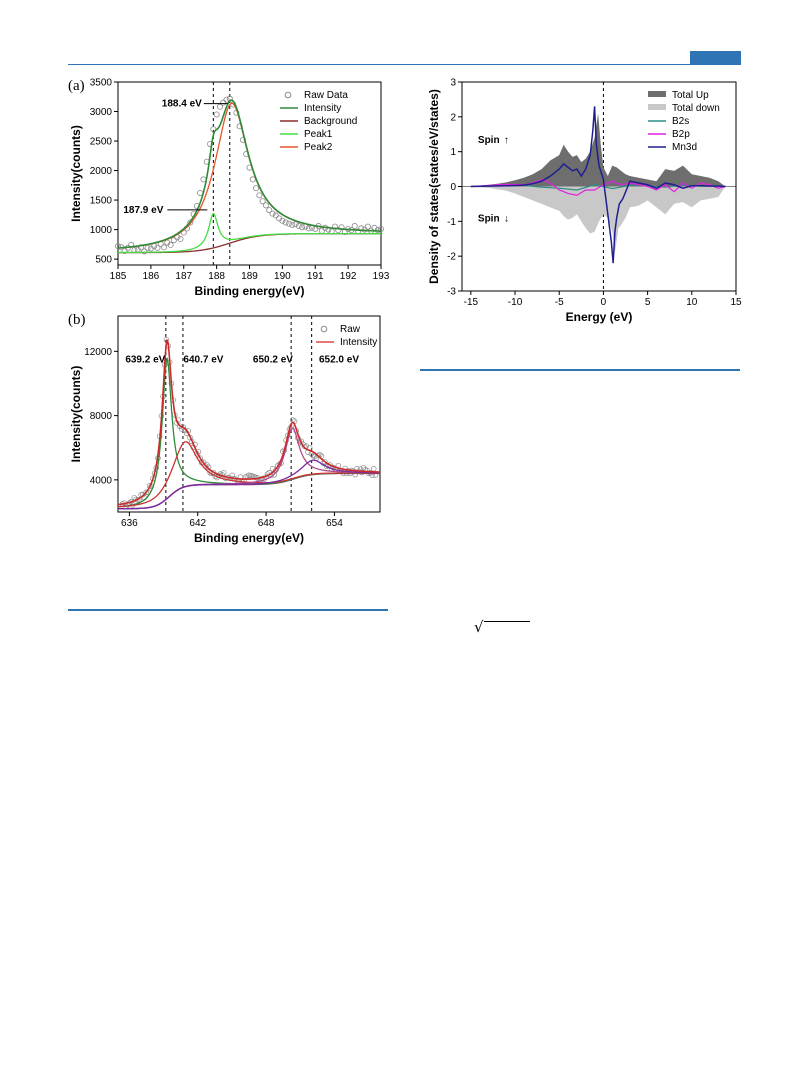 Image resolution: width=809 pixels, height=1067 pixels. I want to click on legend-label: Background, so click(330, 121).